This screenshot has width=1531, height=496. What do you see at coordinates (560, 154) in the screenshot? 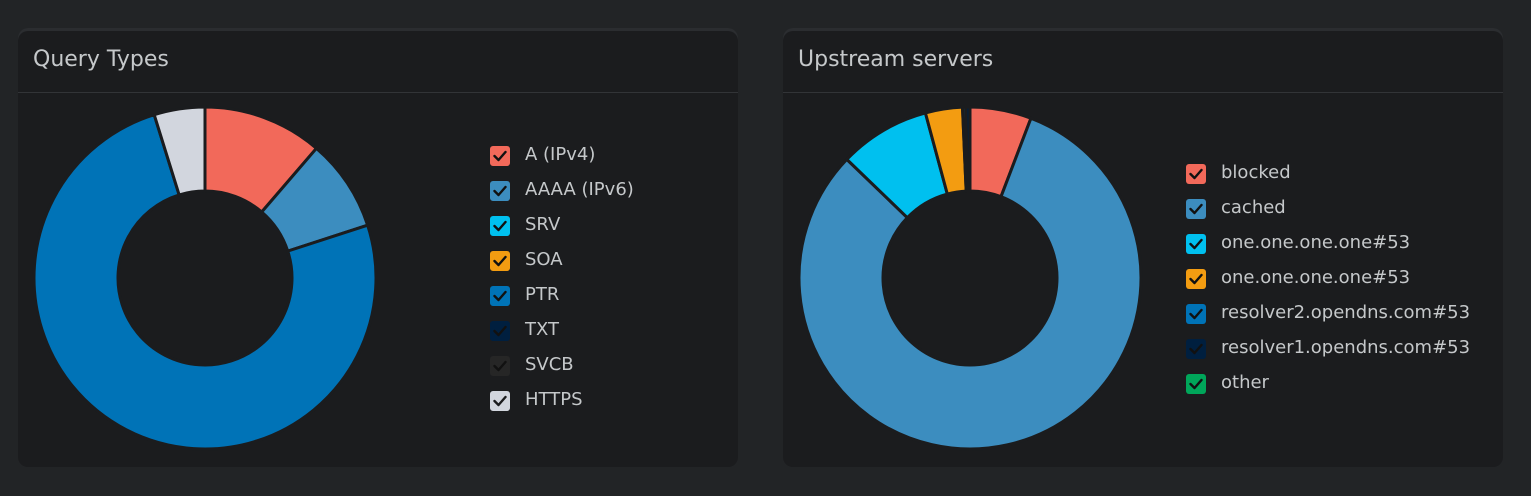
I see `legend-label: A (IPv4)` at bounding box center [560, 154].